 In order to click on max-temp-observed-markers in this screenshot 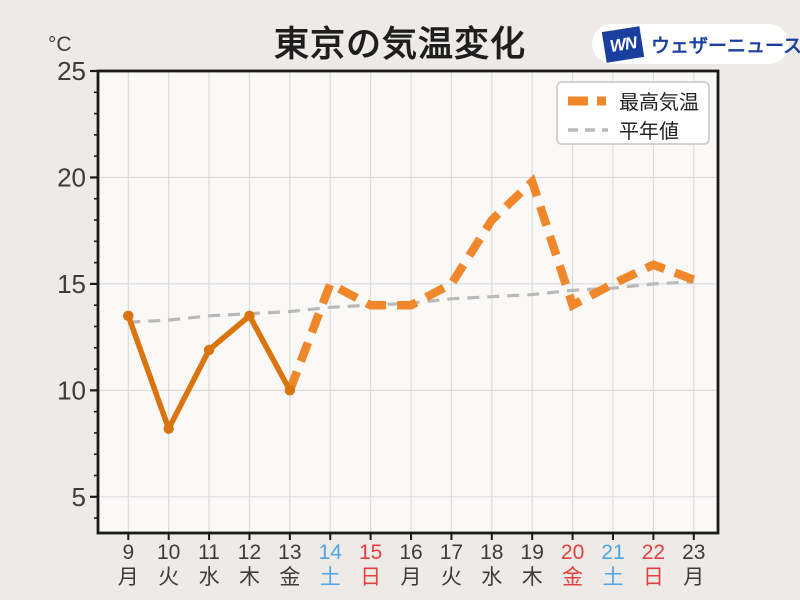, I will do `click(209, 372)`.